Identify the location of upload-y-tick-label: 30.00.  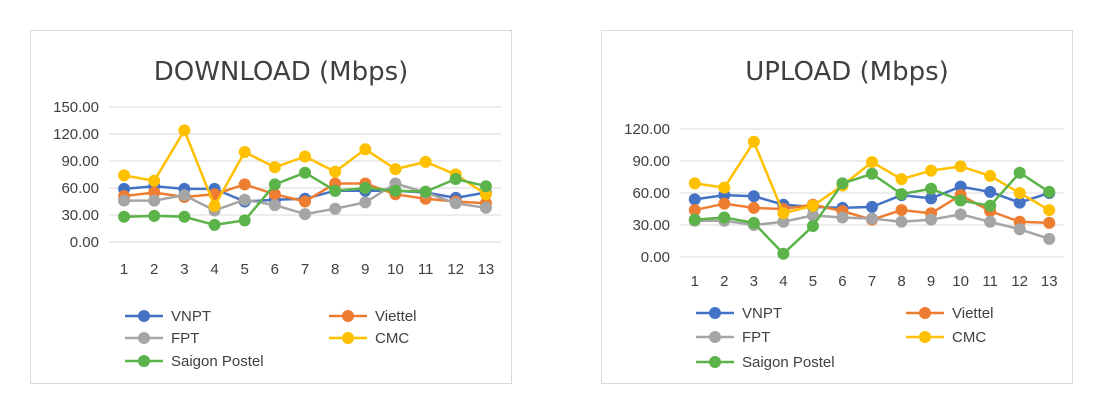
(651, 225).